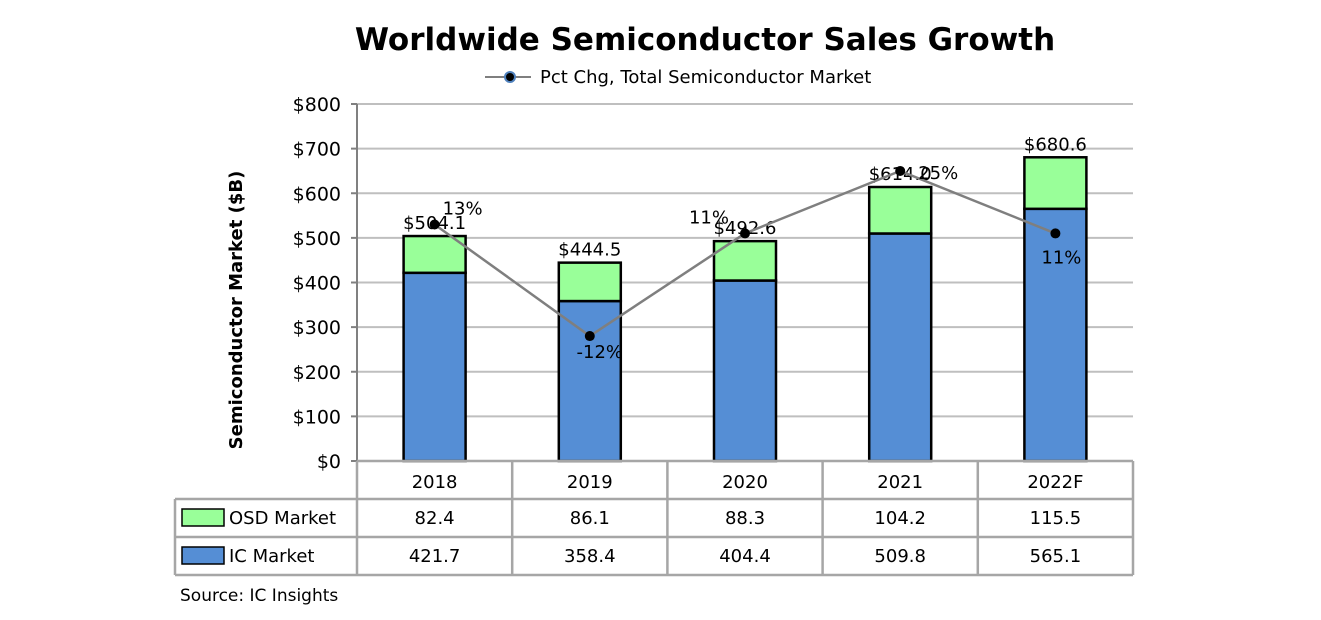 The height and width of the screenshot is (620, 1321). Describe the element at coordinates (590, 556) in the screenshot. I see `table-cell: 358.4` at that location.